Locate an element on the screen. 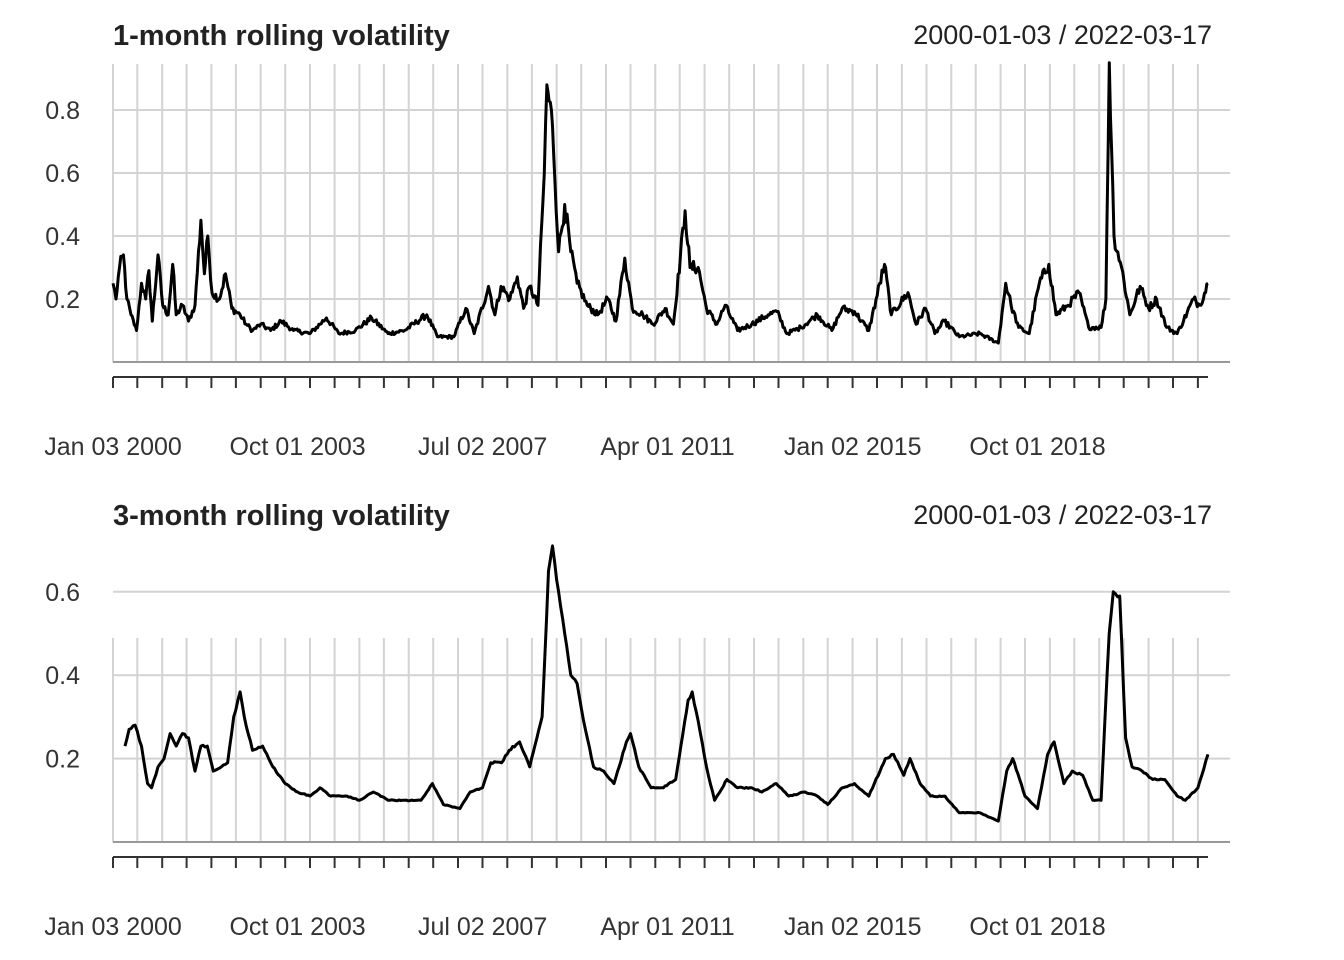  y-tick-label: 0.8 is located at coordinates (62, 111).